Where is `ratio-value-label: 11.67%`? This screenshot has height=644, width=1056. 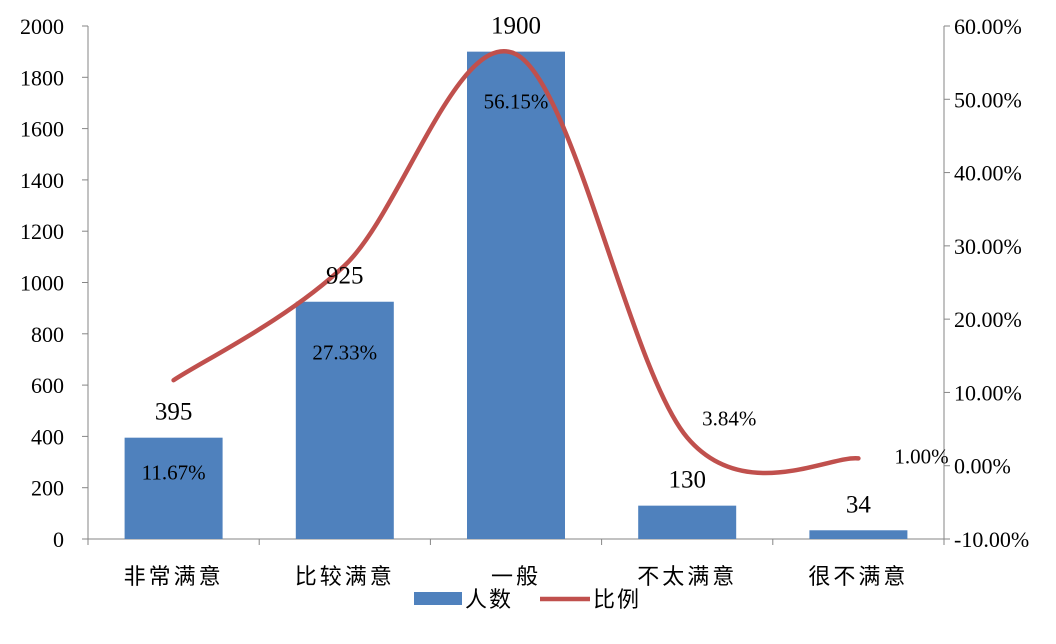
ratio-value-label: 11.67% is located at coordinates (174, 473).